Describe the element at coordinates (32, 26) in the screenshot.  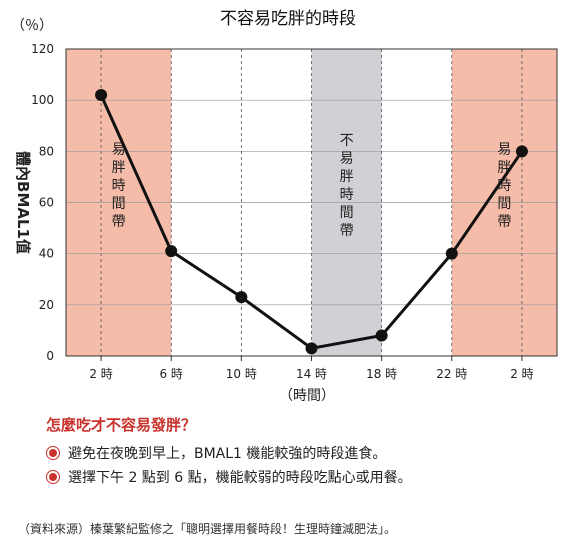
I see `y-axis-unit: （％）` at that location.